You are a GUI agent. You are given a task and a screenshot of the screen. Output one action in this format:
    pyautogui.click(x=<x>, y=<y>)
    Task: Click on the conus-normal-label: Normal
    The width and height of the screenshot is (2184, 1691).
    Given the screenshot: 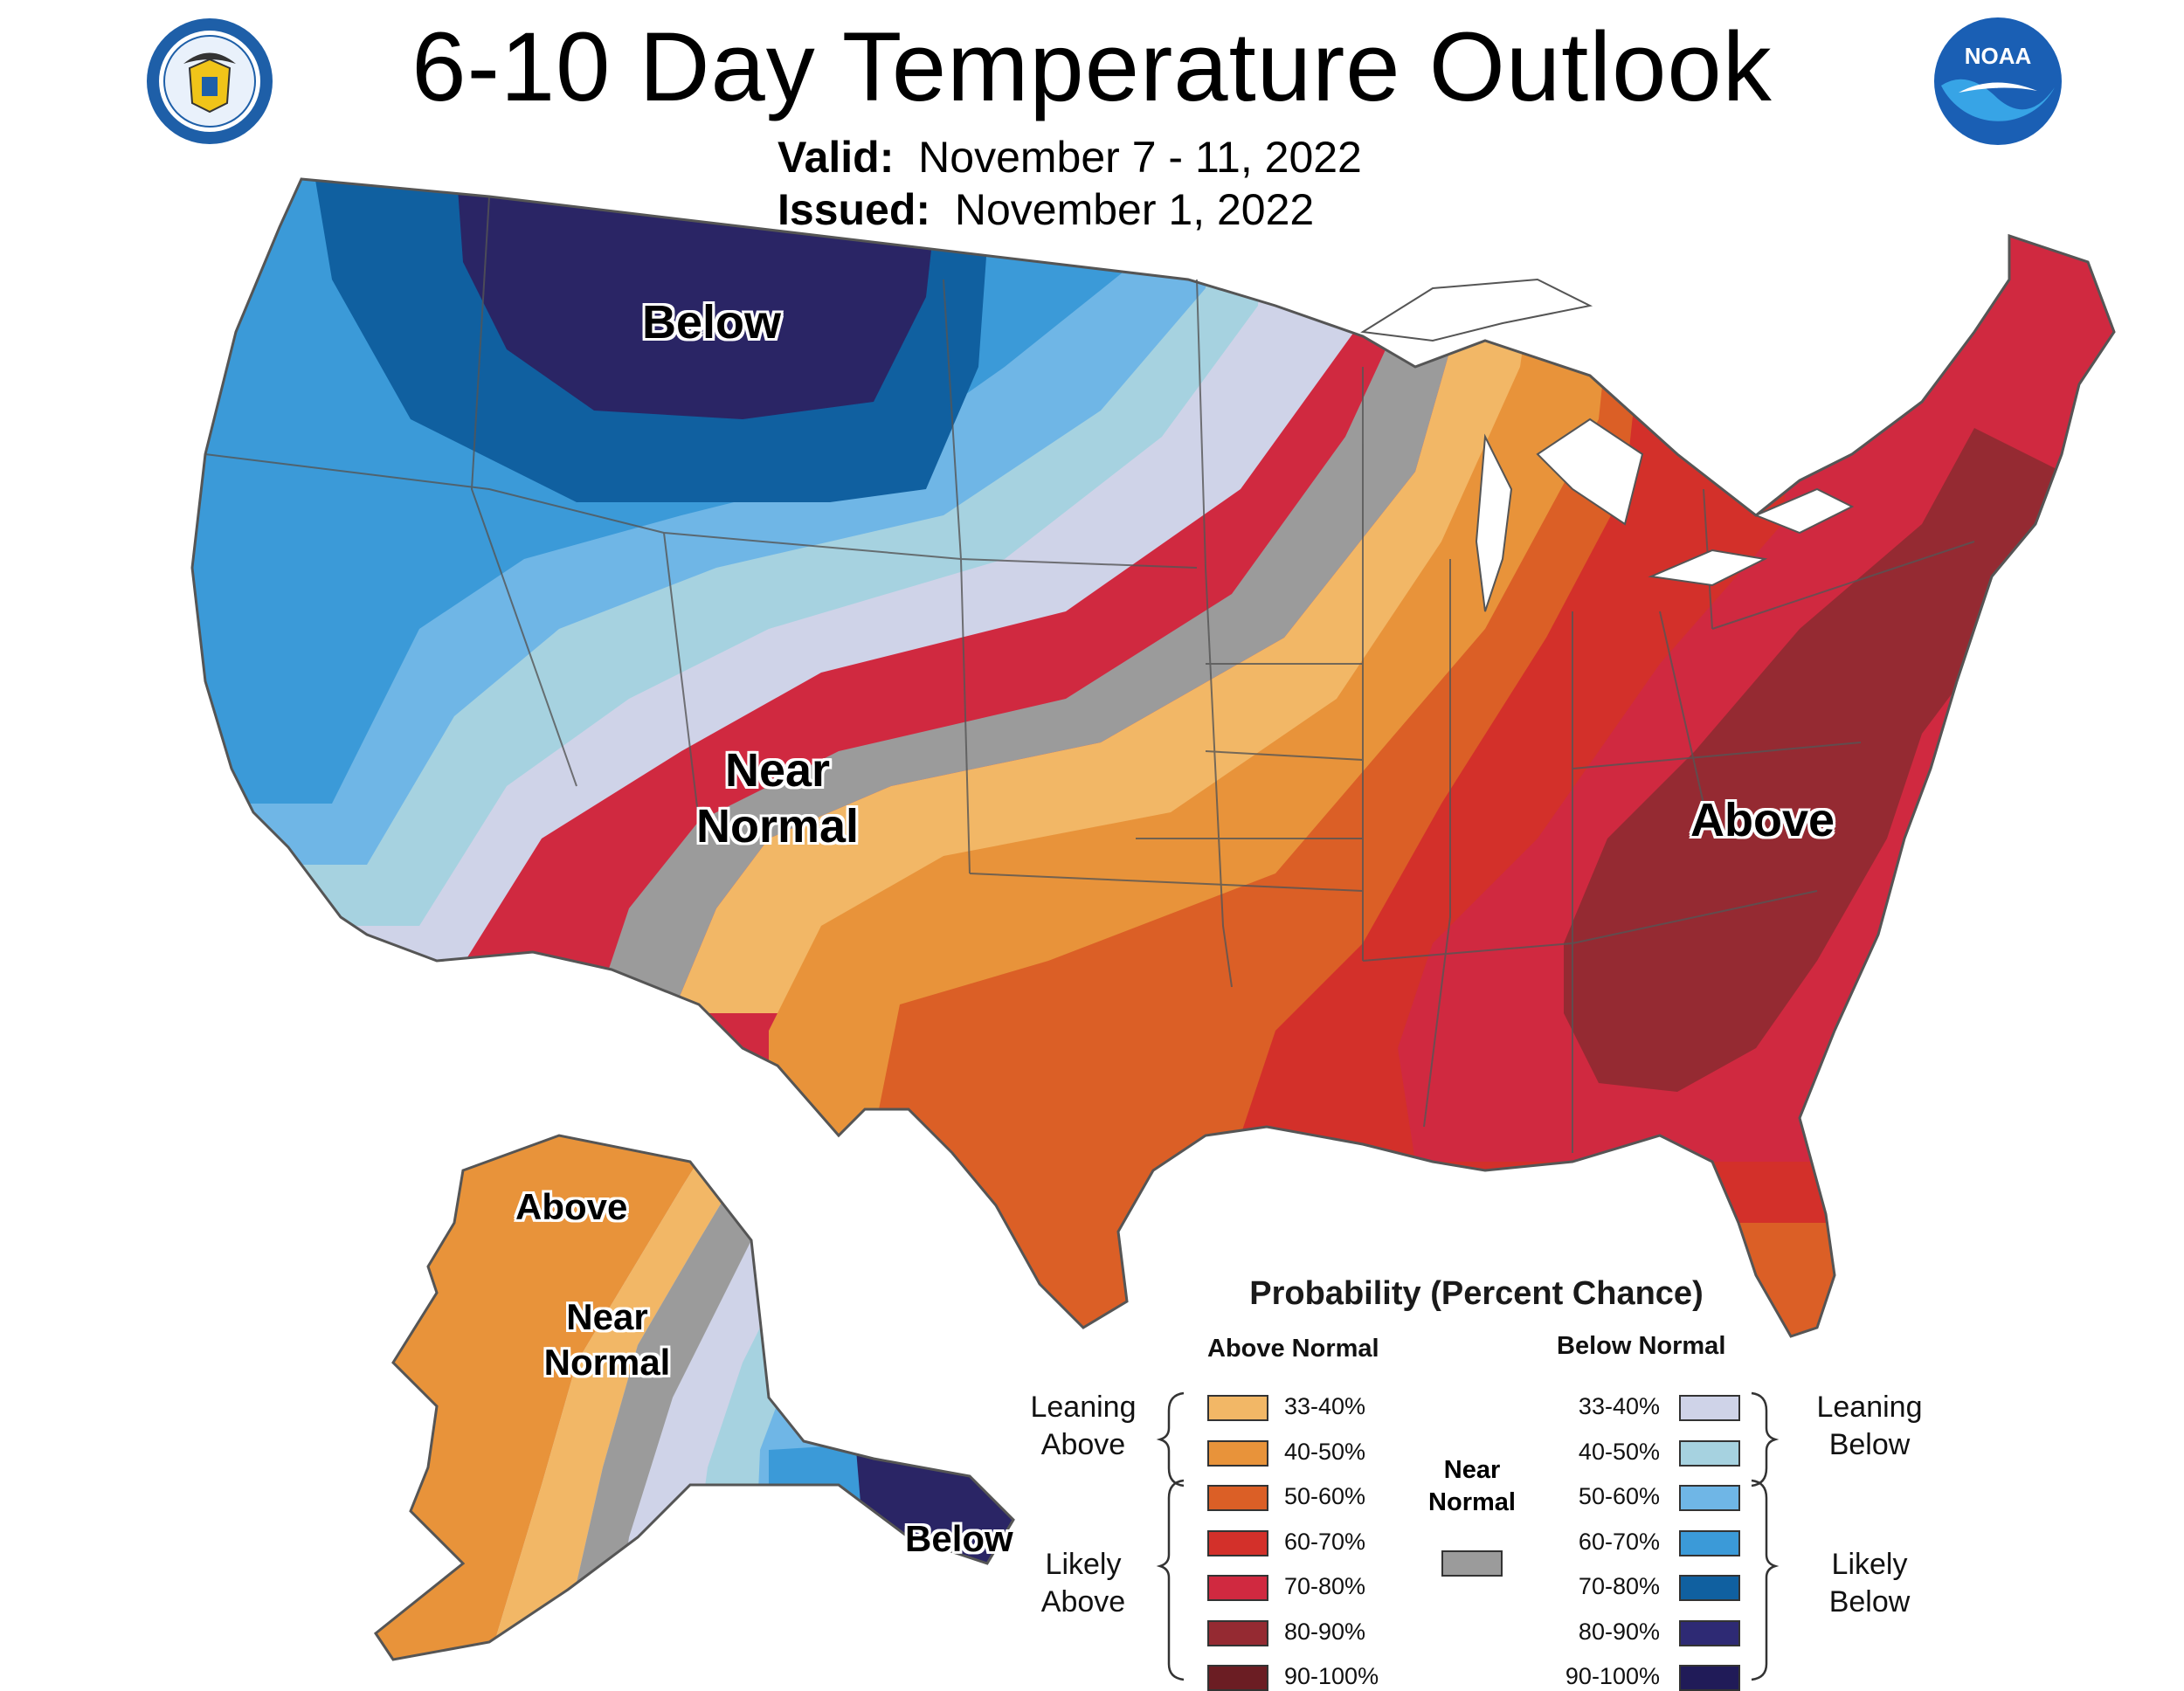 What is the action you would take?
    pyautogui.click(x=777, y=826)
    